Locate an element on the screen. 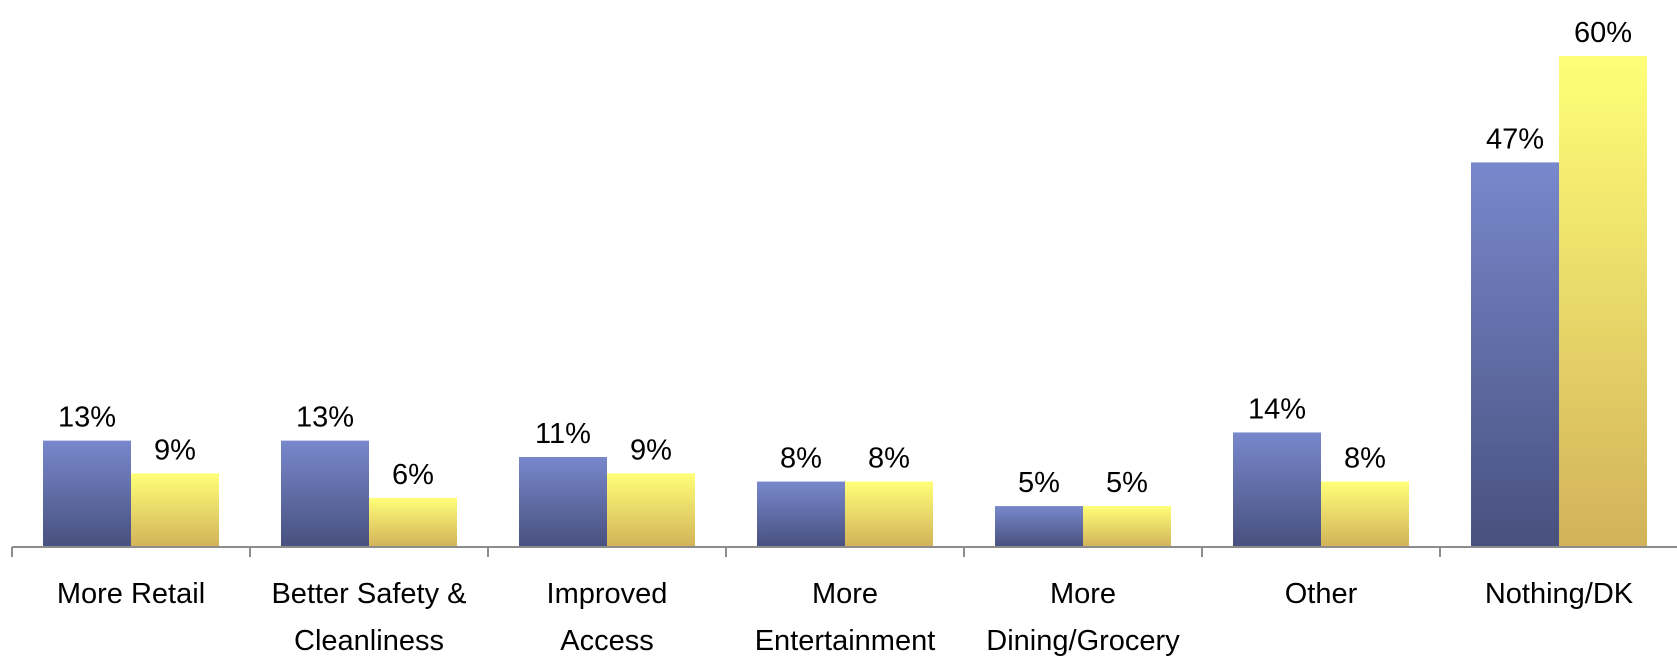  x-axis is located at coordinates (844, 551).